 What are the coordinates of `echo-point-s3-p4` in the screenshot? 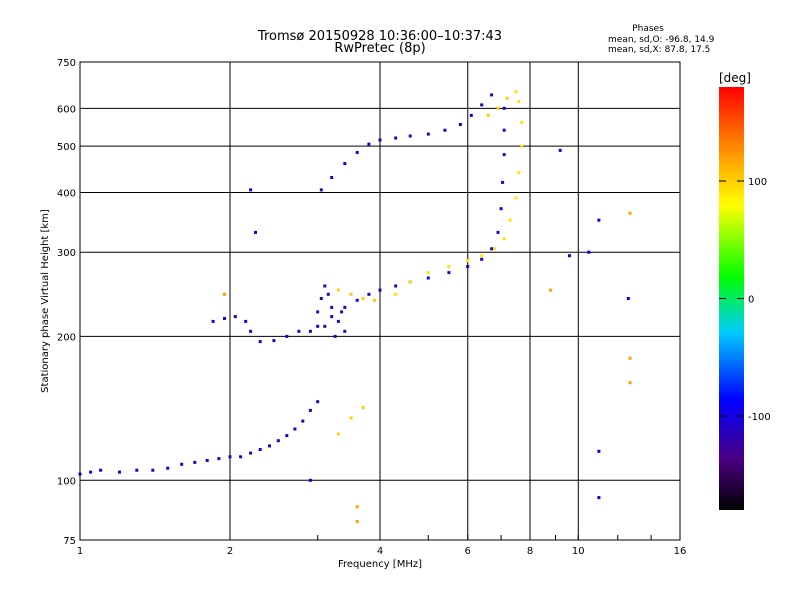 It's located at (332, 307).